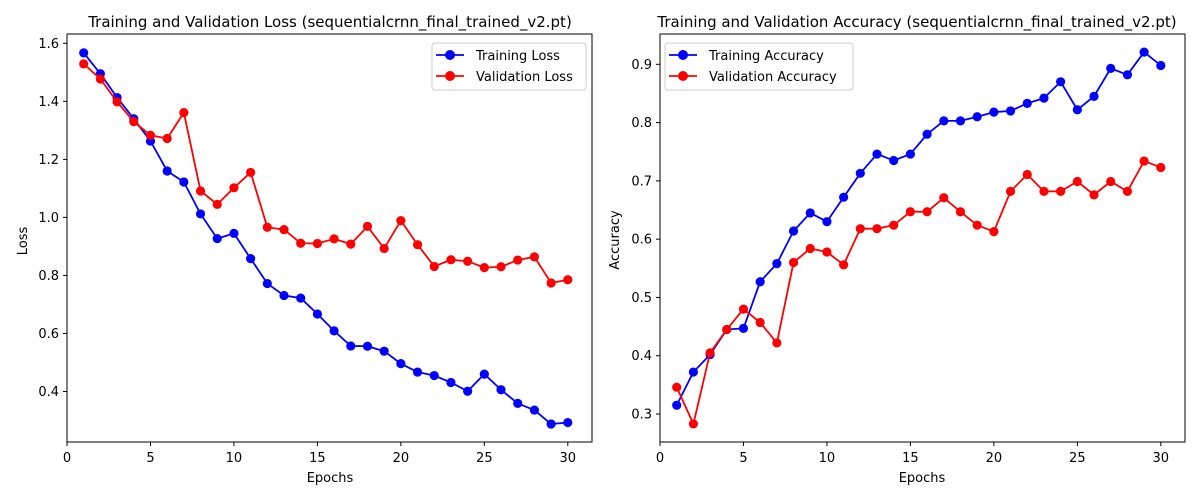 The width and height of the screenshot is (1200, 500). Describe the element at coordinates (641, 298) in the screenshot. I see `accuracy-y-tick-label: 0.5` at that location.